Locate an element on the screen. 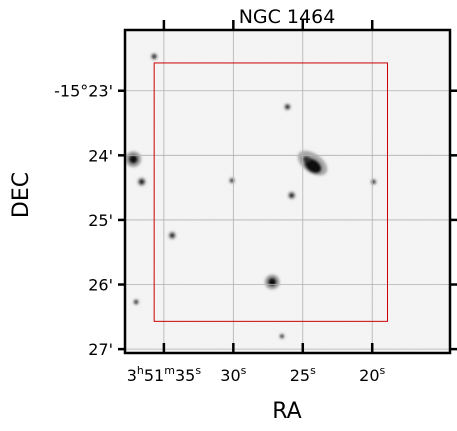 The width and height of the screenshot is (457, 431). star-left-edge is located at coordinates (133, 159).